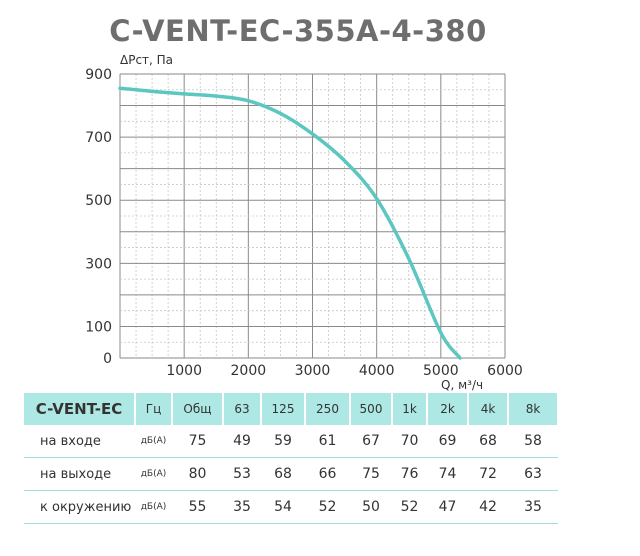 Image resolution: width=640 pixels, height=556 pixels. Describe the element at coordinates (447, 474) in the screenshot. I see `table-cell: 74` at that location.